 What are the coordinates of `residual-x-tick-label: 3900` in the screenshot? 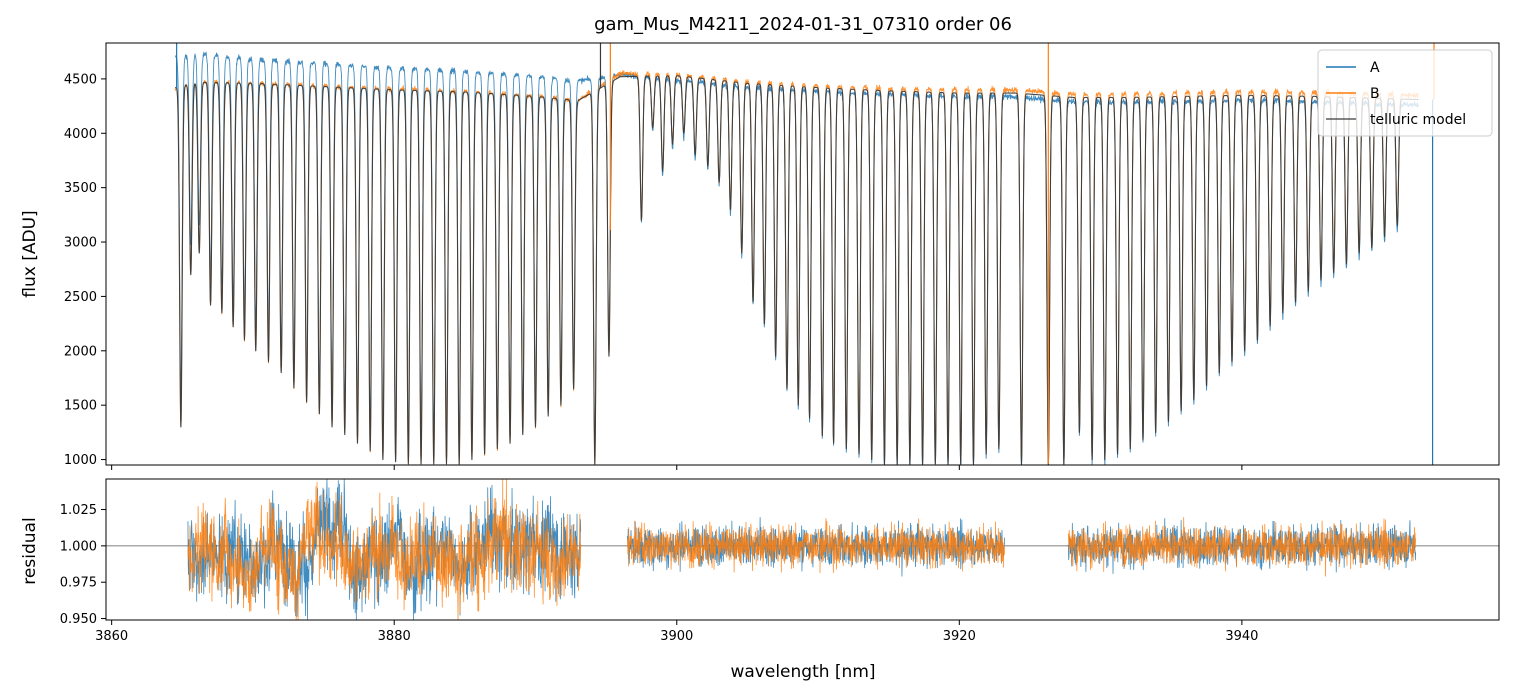 It's located at (676, 636).